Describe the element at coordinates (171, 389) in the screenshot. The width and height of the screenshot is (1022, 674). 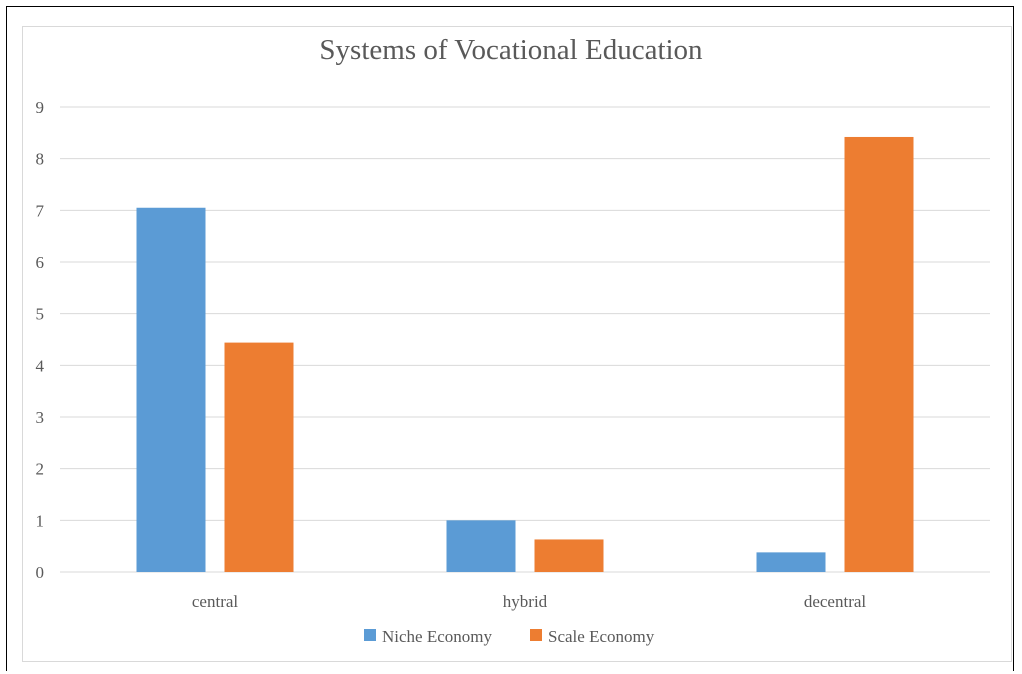
I see `bar-niche-economy-central` at that location.